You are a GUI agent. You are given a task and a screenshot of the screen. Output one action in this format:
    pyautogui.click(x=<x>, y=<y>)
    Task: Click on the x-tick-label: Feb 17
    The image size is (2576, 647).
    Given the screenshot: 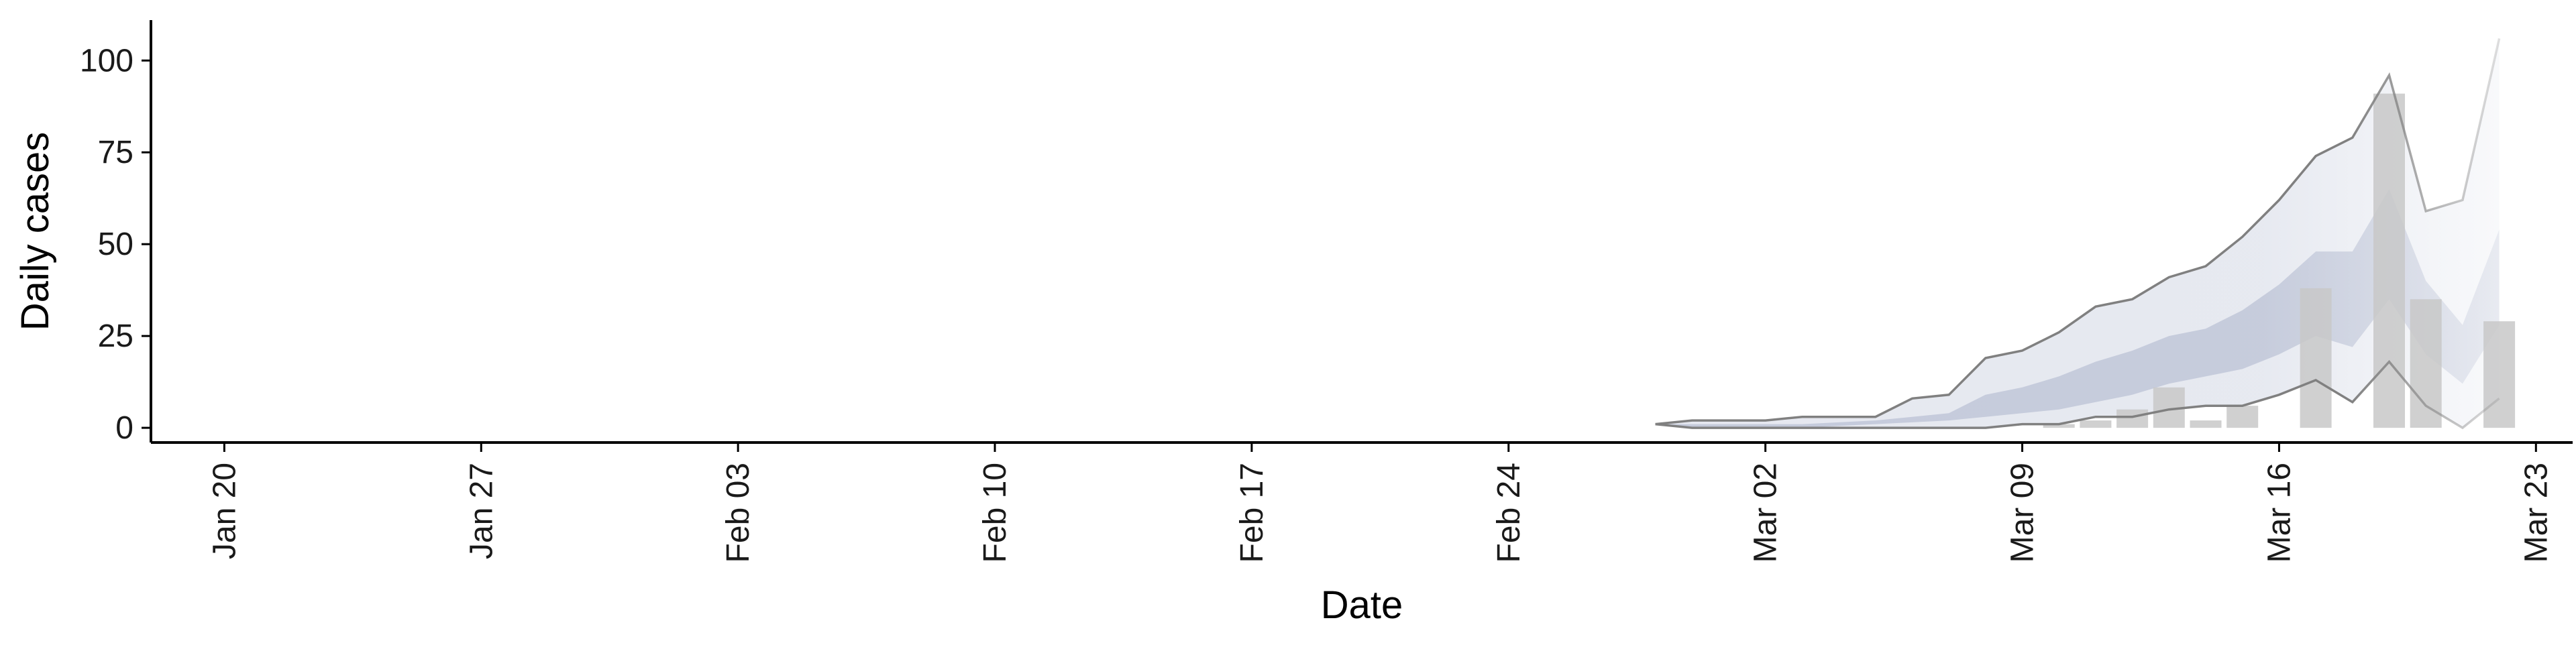 What is the action you would take?
    pyautogui.click(x=1252, y=513)
    